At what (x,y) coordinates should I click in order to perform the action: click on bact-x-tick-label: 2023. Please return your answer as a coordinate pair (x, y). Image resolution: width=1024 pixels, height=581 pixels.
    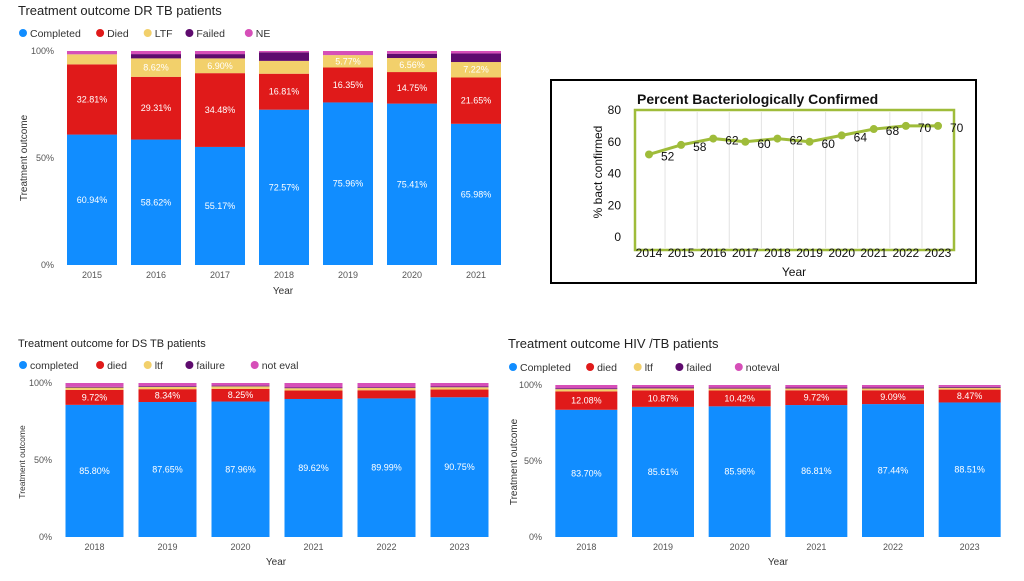
    Looking at the image, I should click on (938, 253).